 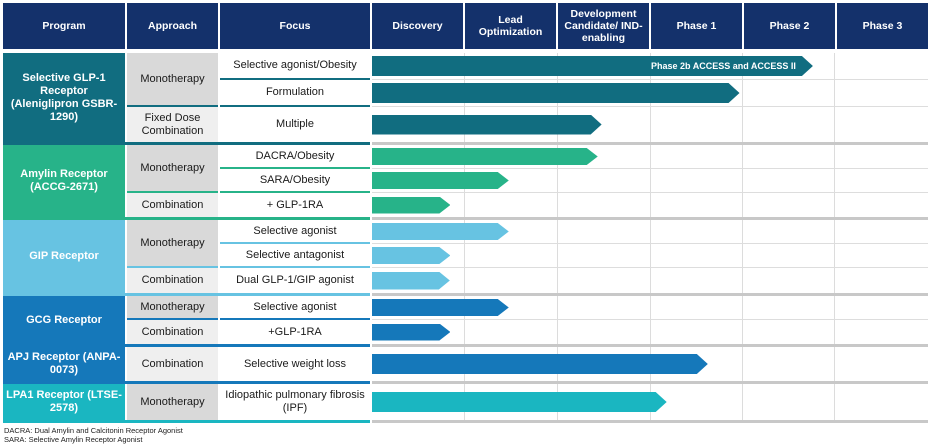 I want to click on focus-cell: + GLP-1RA, so click(x=295, y=205).